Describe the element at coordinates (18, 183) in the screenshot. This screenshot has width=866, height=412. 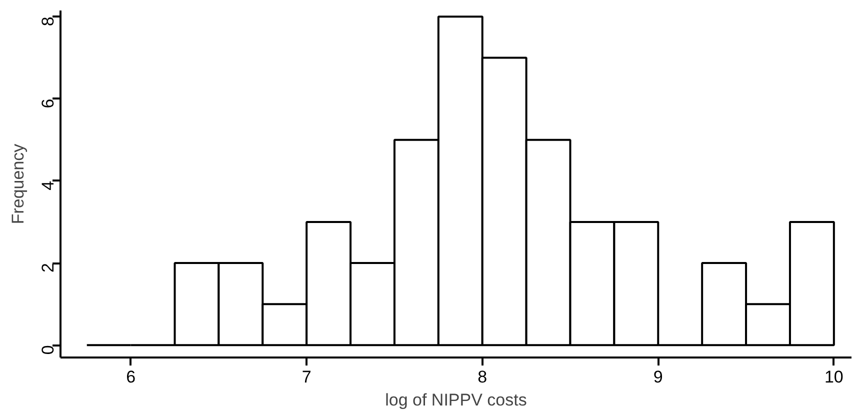
I see `y-axis-title: Frequency` at that location.